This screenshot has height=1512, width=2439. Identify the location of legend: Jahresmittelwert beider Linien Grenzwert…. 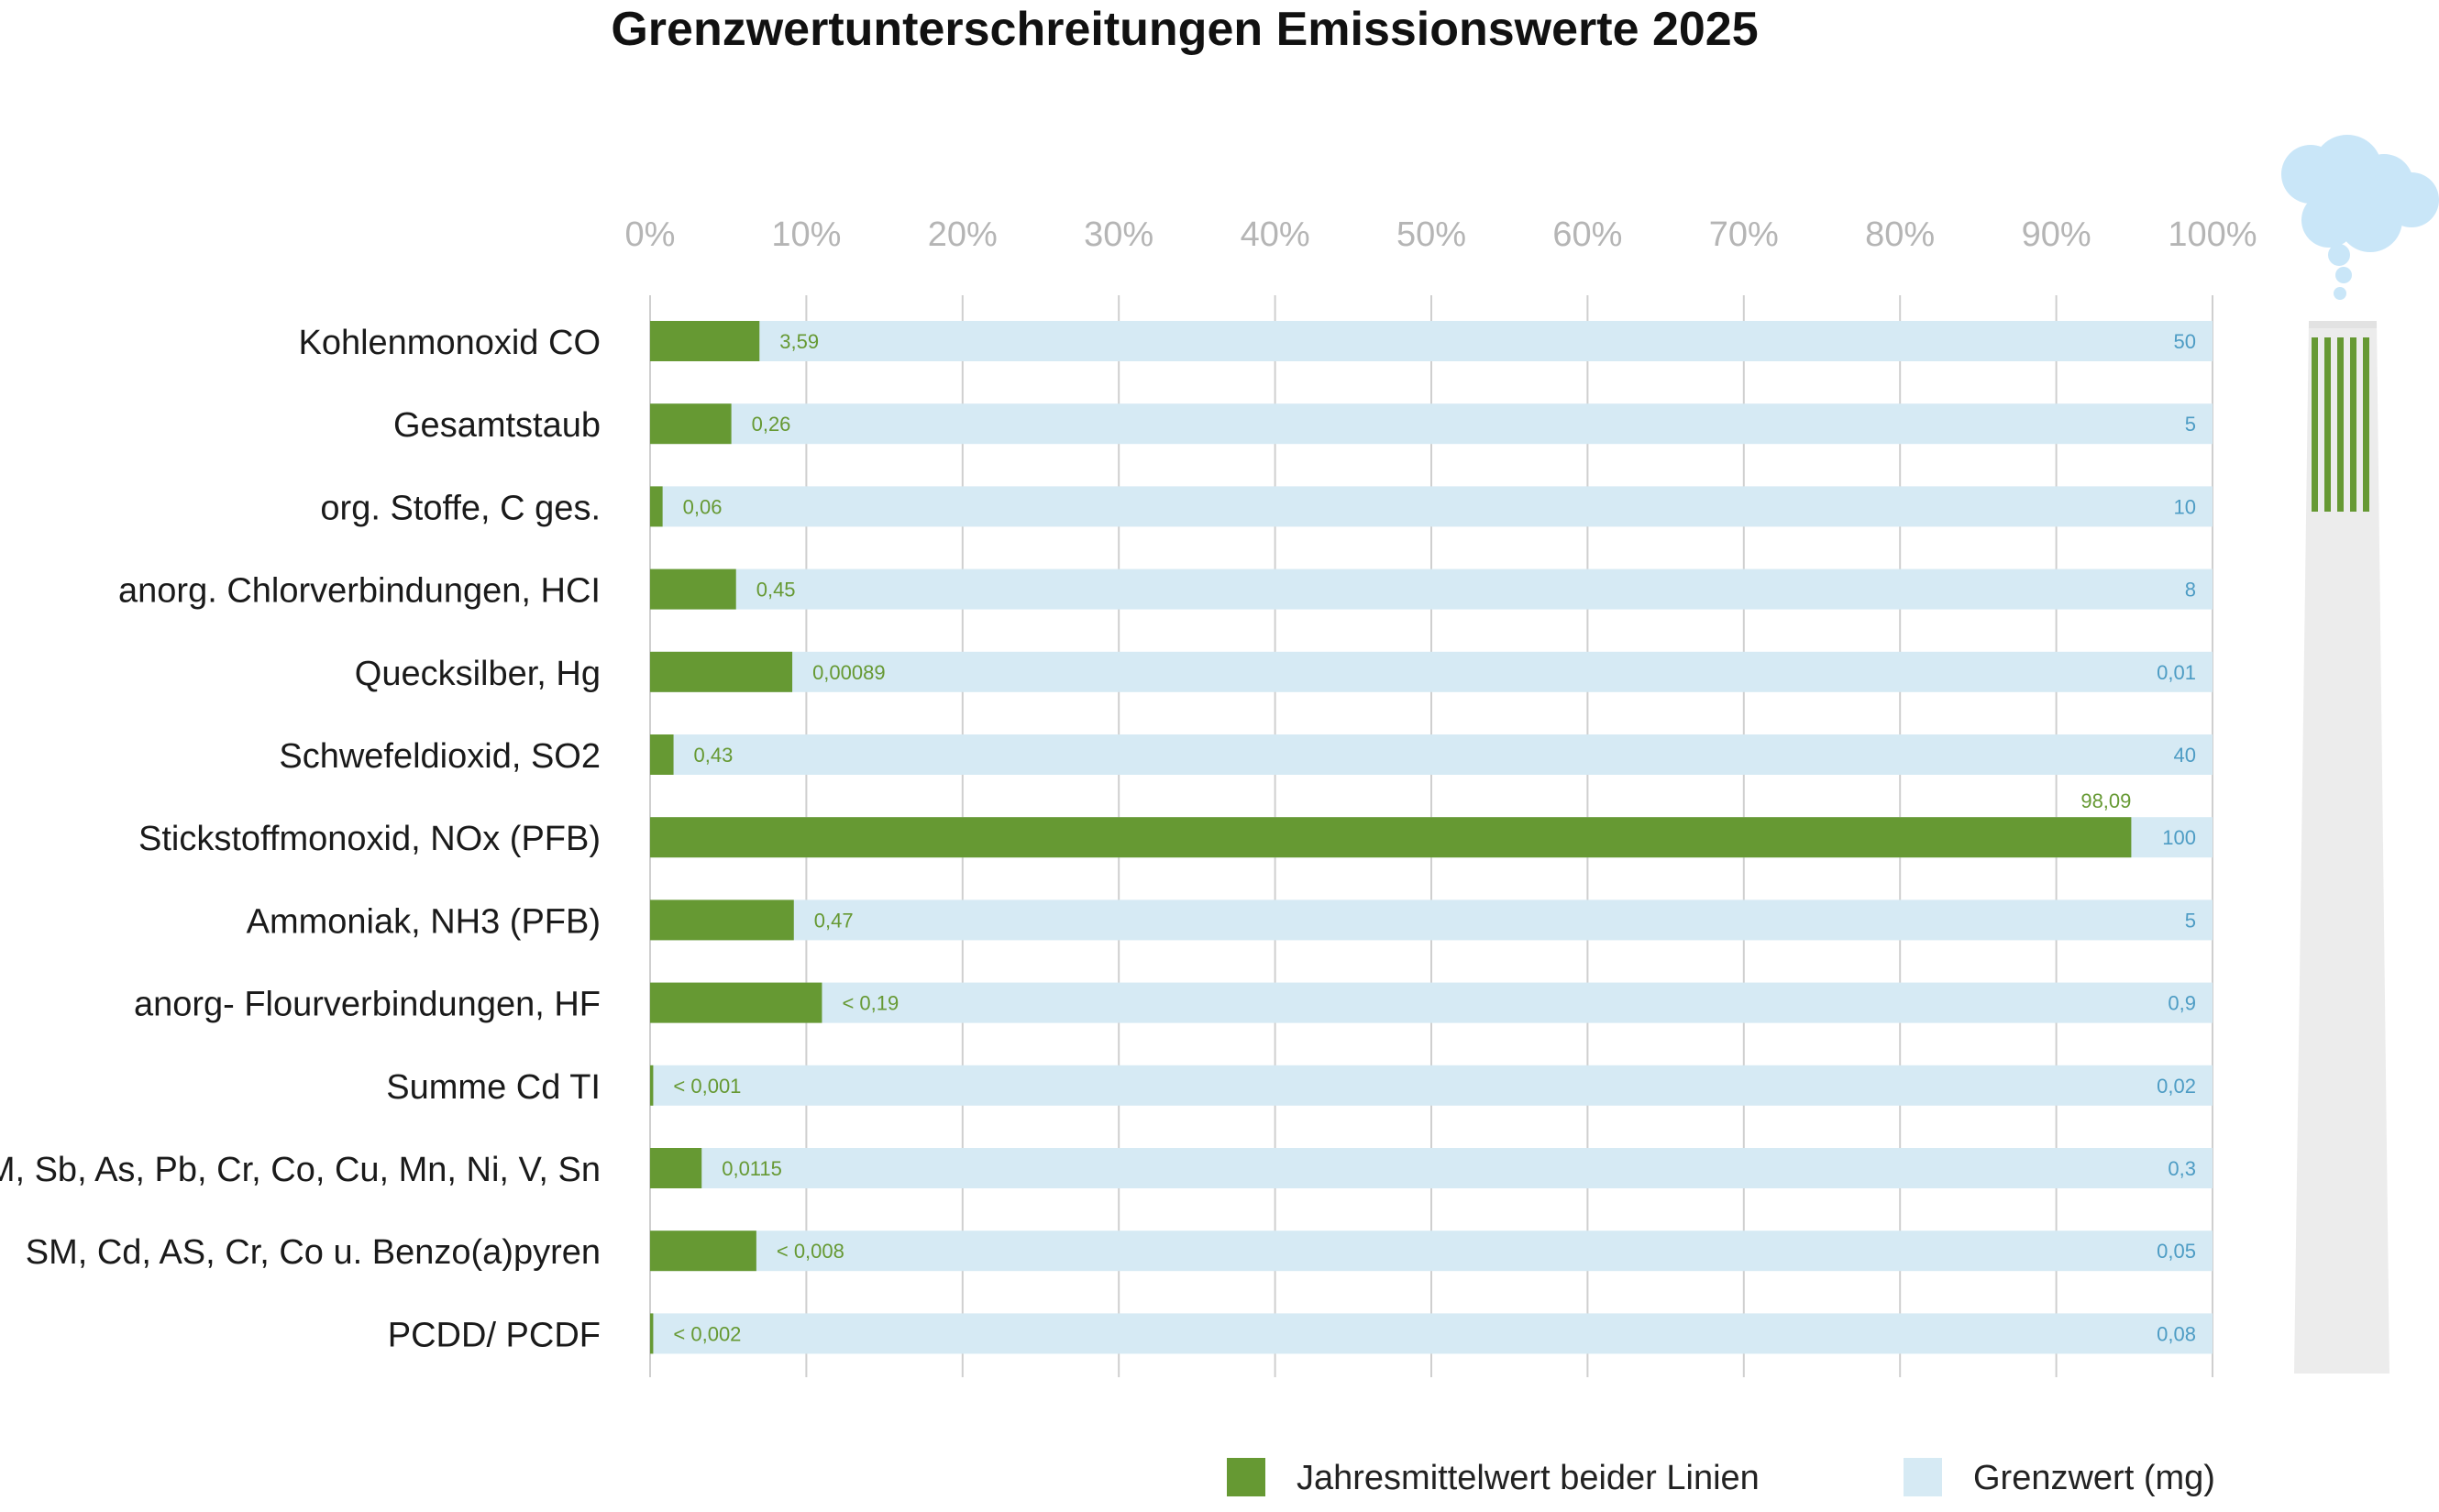
(1721, 1477).